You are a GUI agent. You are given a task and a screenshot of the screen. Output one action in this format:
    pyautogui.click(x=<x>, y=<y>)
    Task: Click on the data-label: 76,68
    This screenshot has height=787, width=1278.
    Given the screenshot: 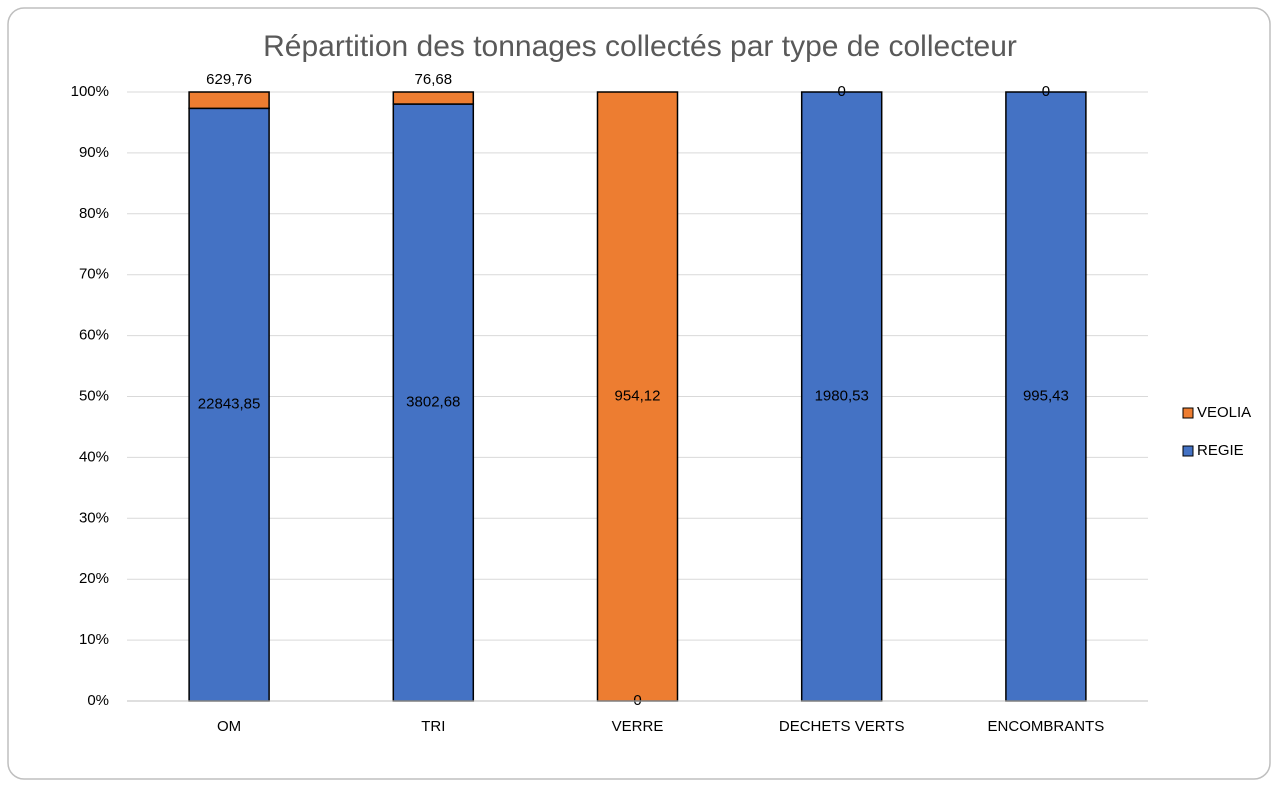 What is the action you would take?
    pyautogui.click(x=434, y=79)
    